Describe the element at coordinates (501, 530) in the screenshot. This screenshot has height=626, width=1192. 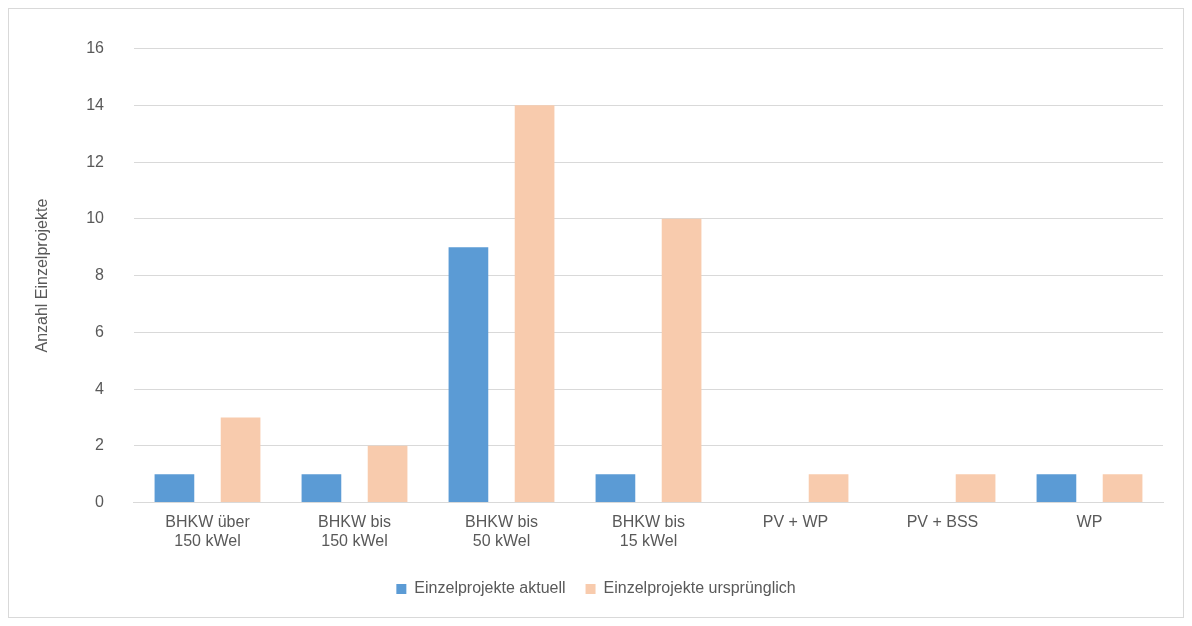
I see `x-tick-label: BHKW bis 50 kWel` at that location.